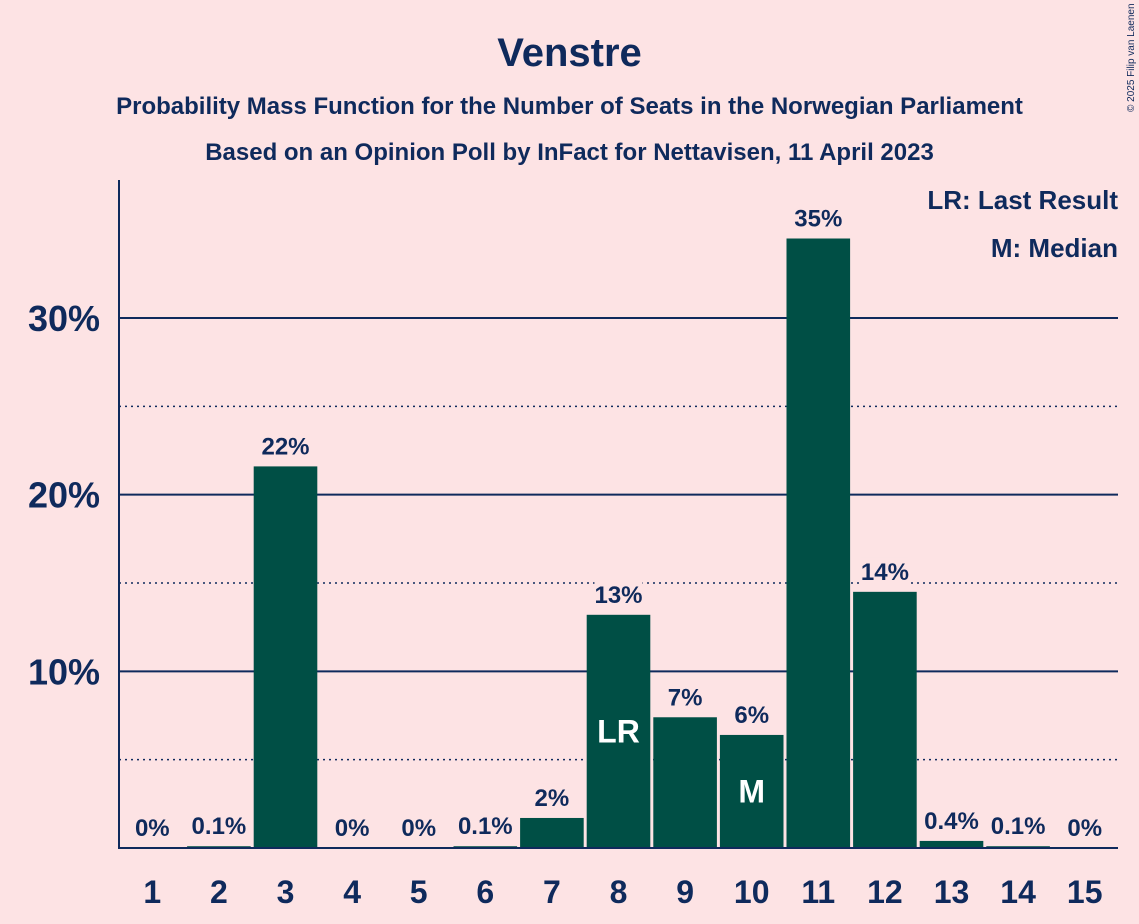 The height and width of the screenshot is (924, 1139). I want to click on legend-item: M: Median, so click(1054, 248).